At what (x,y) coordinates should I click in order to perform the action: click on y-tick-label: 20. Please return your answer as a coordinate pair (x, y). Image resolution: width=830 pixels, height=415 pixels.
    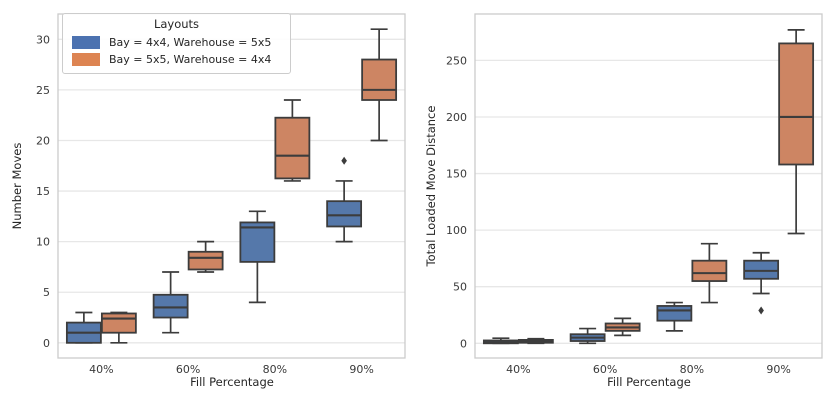
    Looking at the image, I should click on (43, 140).